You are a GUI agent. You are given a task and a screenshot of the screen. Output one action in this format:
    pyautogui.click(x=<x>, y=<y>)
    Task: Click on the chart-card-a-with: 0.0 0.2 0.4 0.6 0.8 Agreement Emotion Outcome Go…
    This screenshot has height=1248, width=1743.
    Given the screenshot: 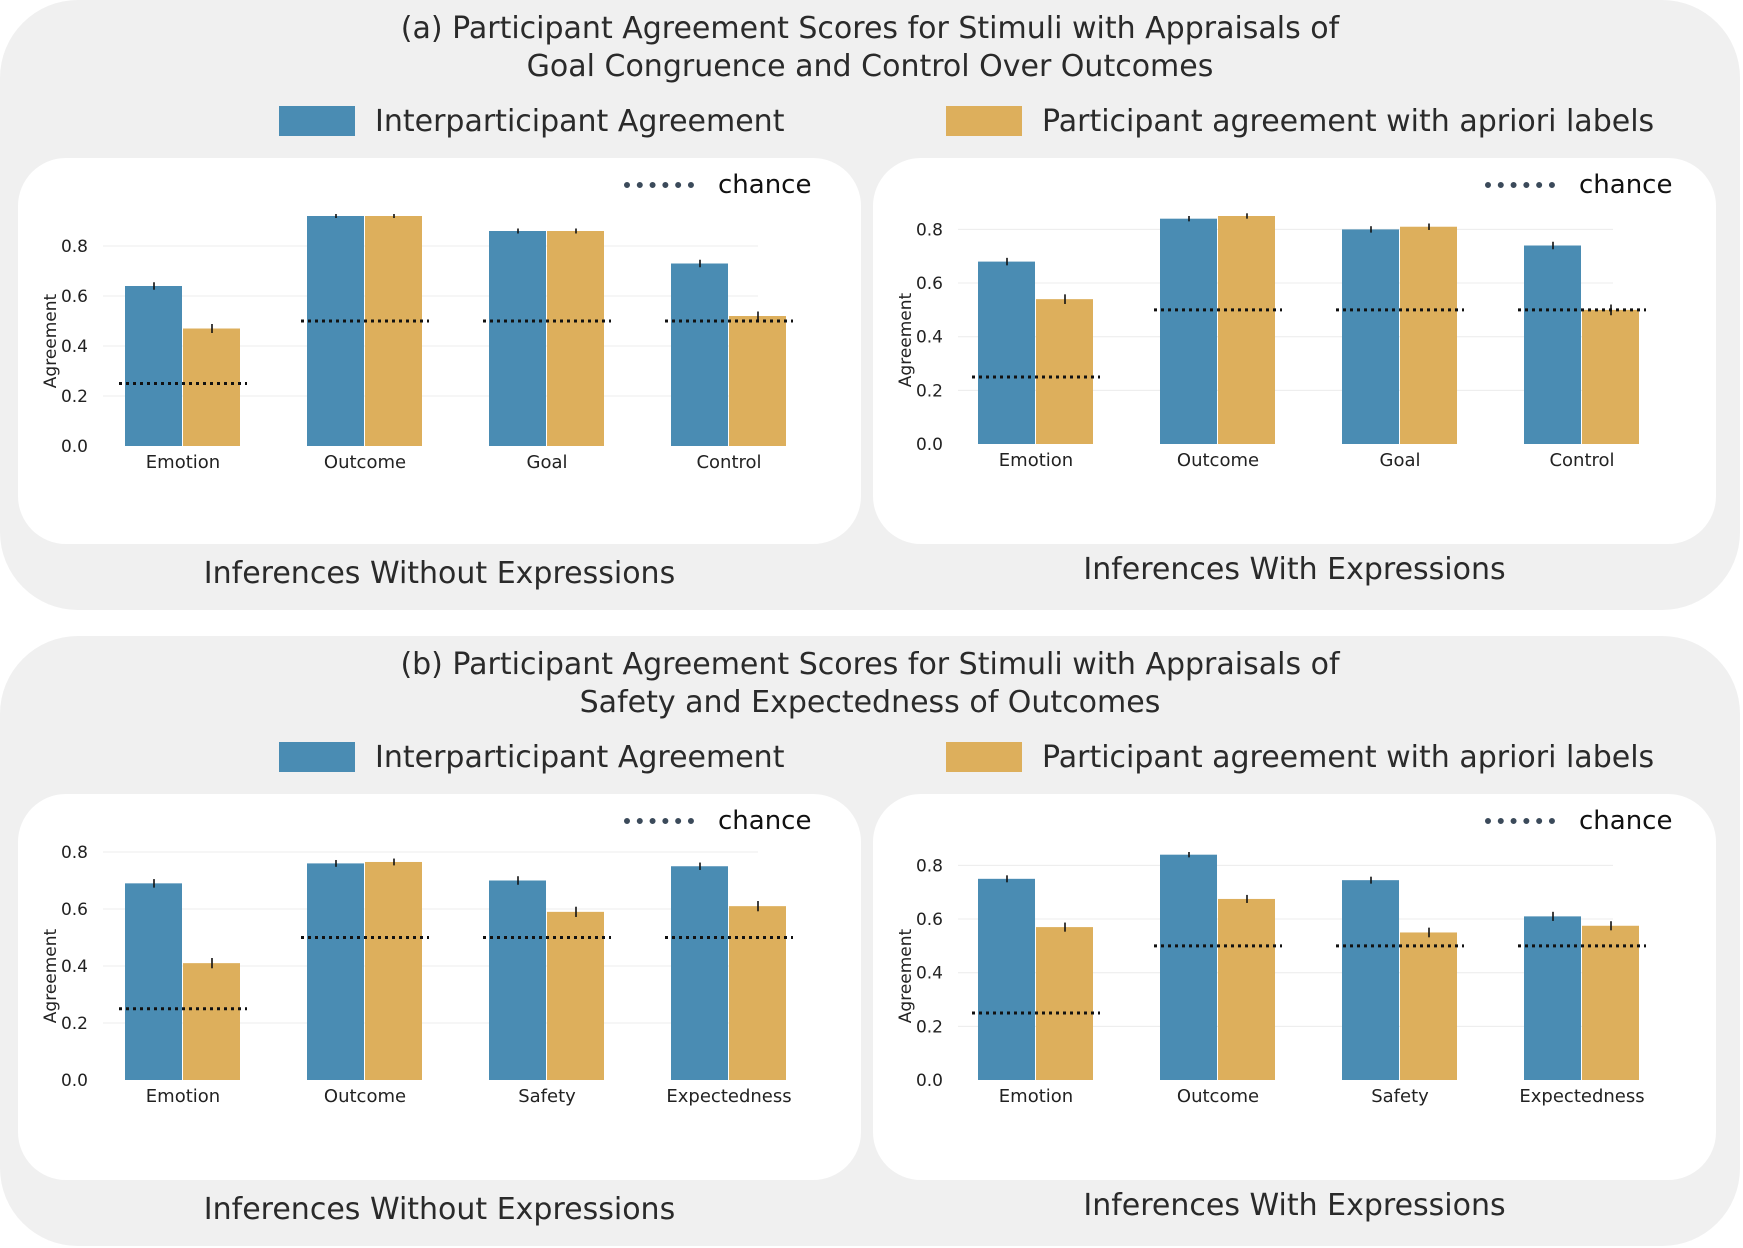 What is the action you would take?
    pyautogui.click(x=1294, y=351)
    